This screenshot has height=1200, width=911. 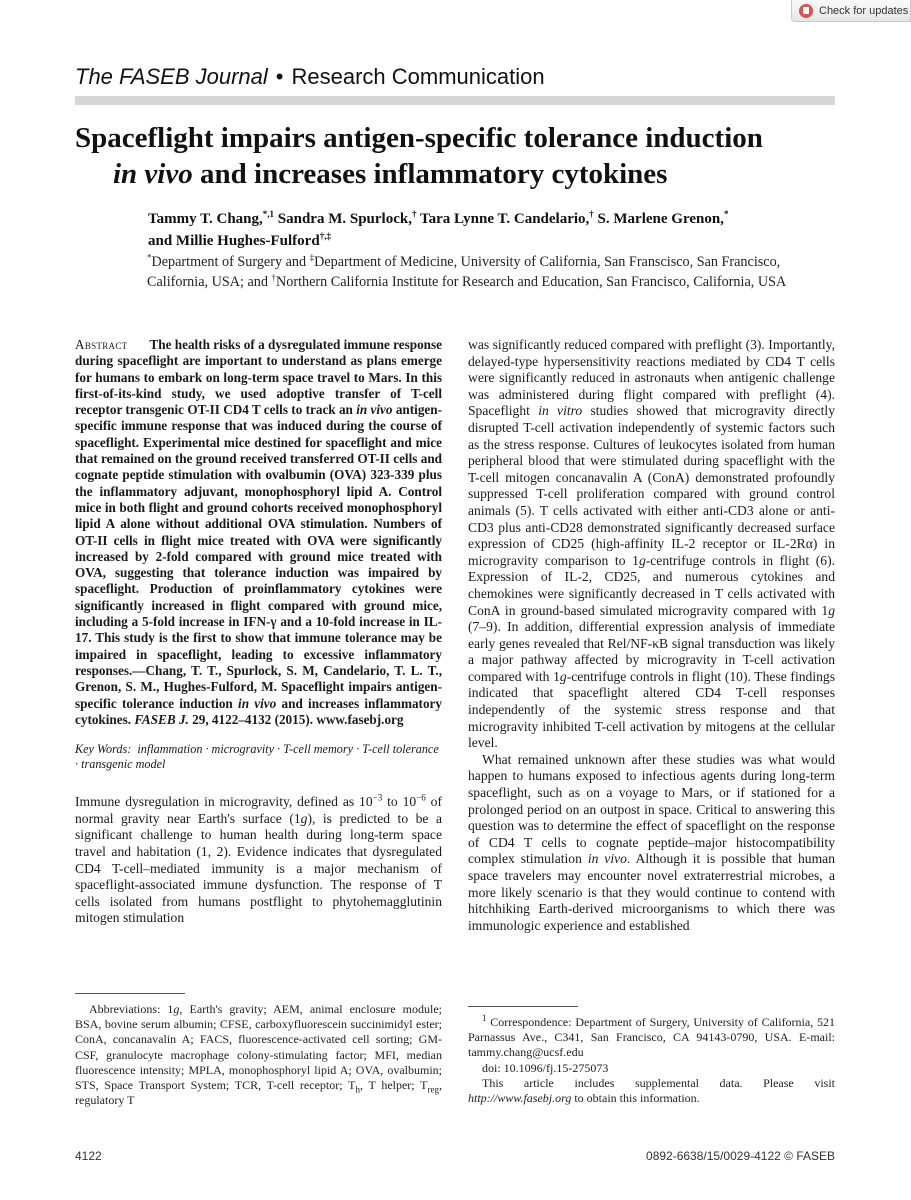 What do you see at coordinates (258, 1093) in the screenshot?
I see `abbrev-text-4: , regulatory T` at bounding box center [258, 1093].